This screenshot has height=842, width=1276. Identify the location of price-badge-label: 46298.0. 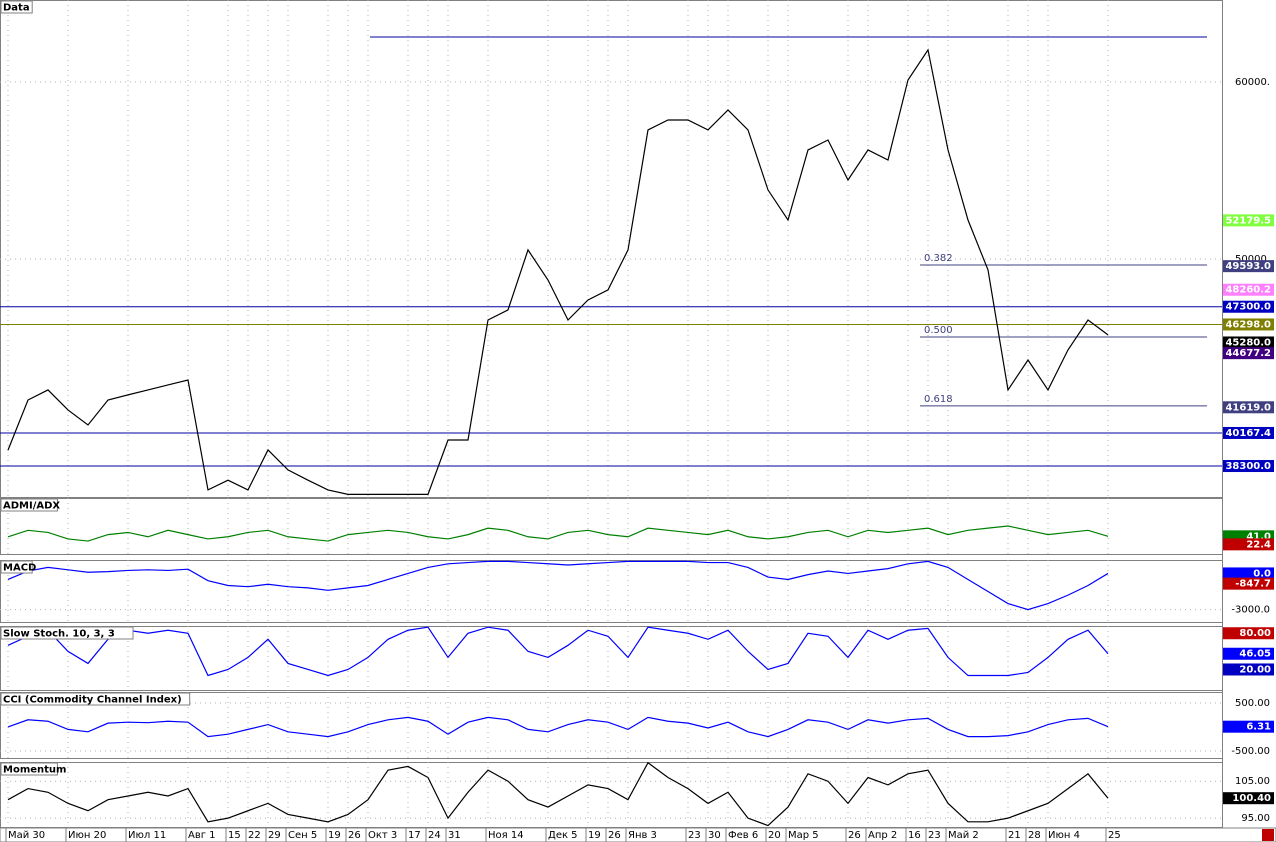
(1248, 324).